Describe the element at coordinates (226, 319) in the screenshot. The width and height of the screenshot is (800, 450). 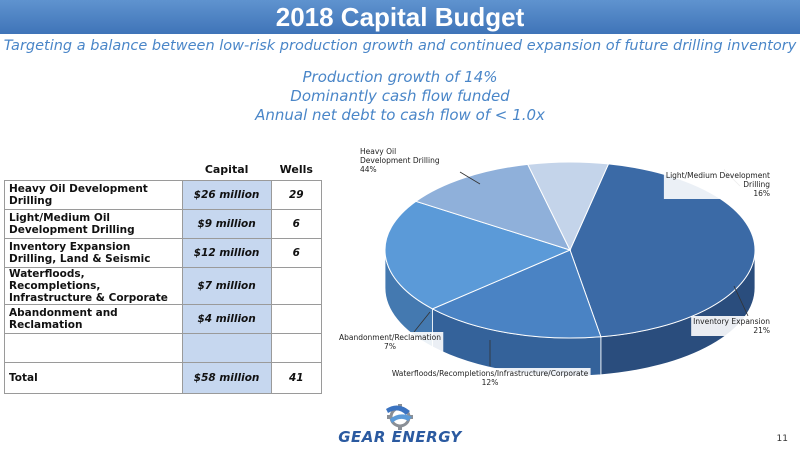
I see `row-capital: $4 million` at that location.